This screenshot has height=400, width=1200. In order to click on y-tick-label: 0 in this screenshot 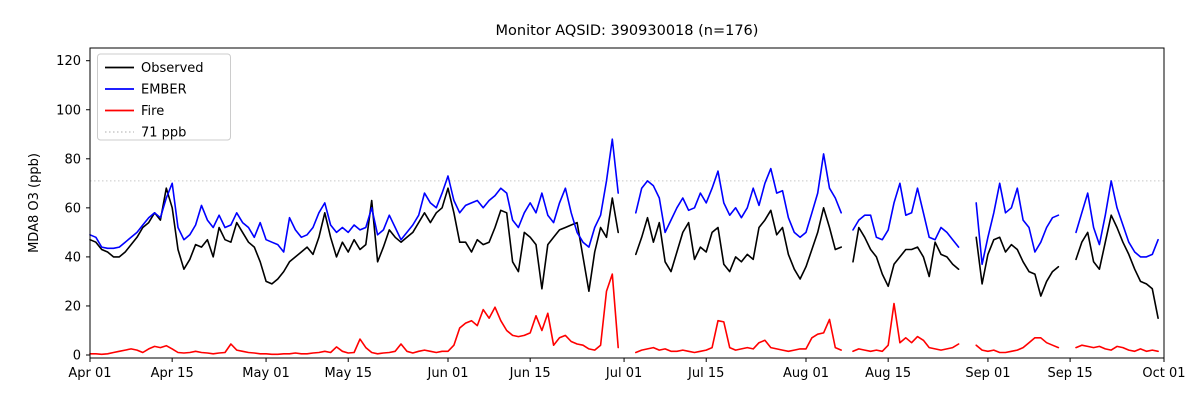, I will do `click(77, 356)`.